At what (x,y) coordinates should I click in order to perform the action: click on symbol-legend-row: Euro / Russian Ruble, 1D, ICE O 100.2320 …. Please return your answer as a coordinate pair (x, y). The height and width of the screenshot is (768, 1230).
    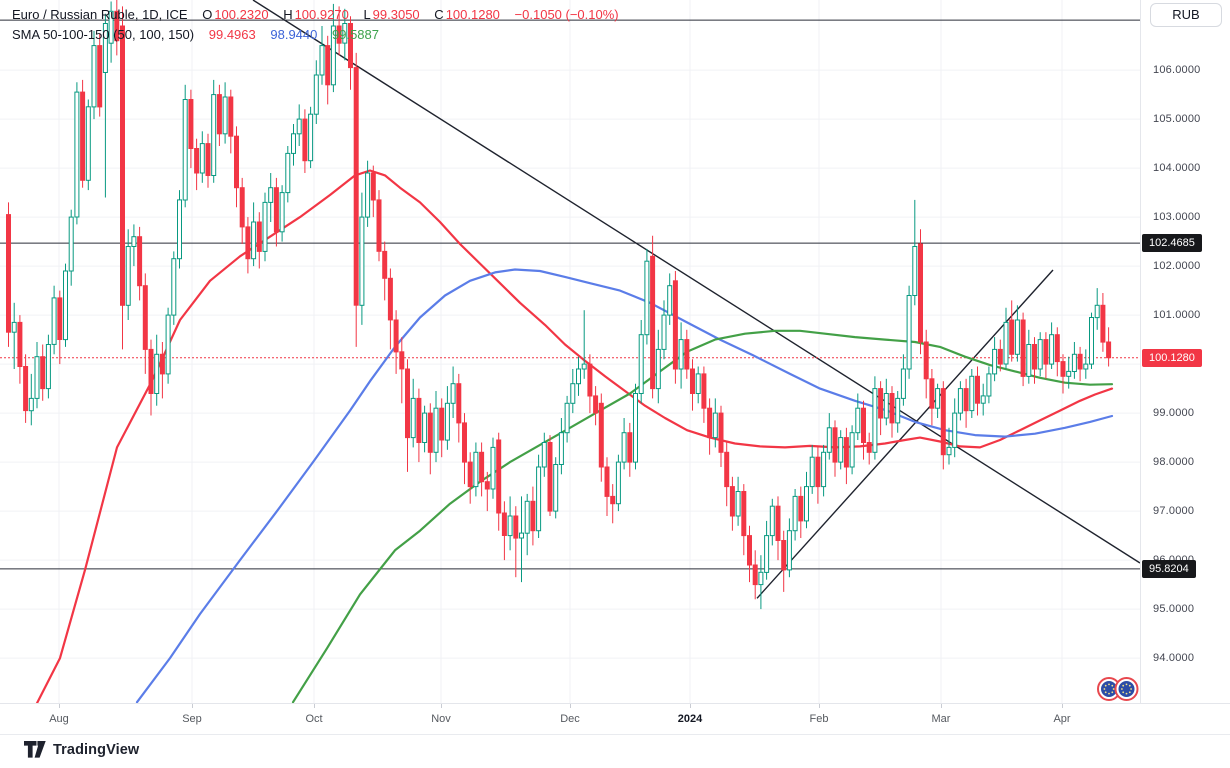
    Looking at the image, I should click on (316, 14).